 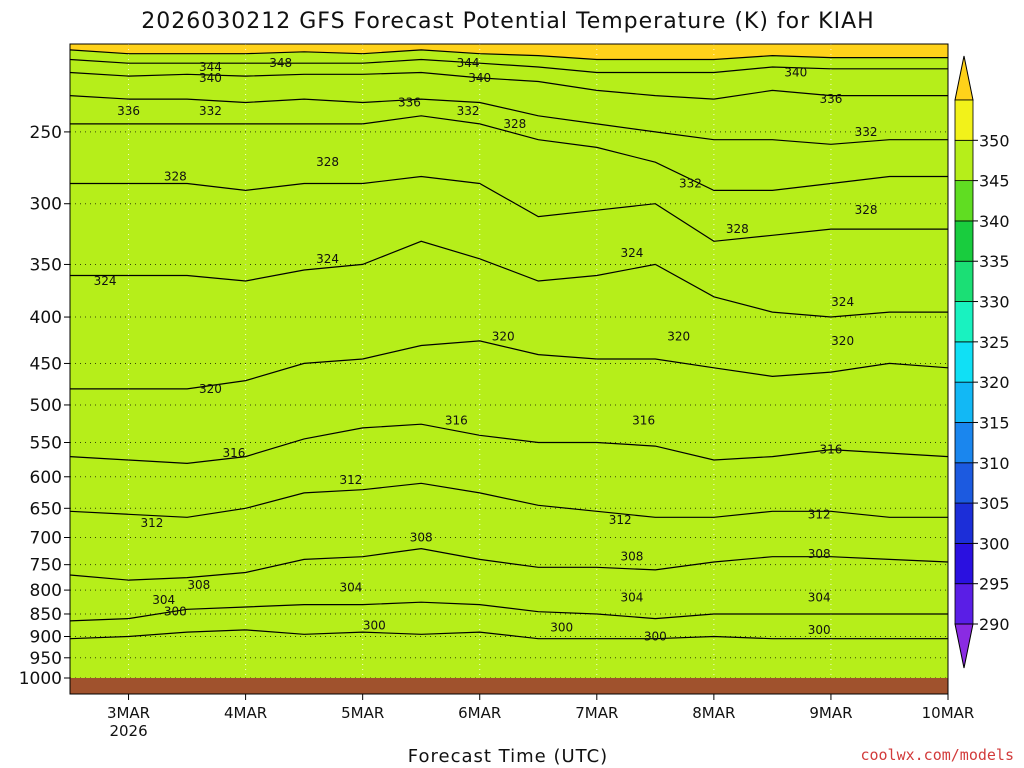 What do you see at coordinates (245, 713) in the screenshot?
I see `x-tick-label: 4MAR` at bounding box center [245, 713].